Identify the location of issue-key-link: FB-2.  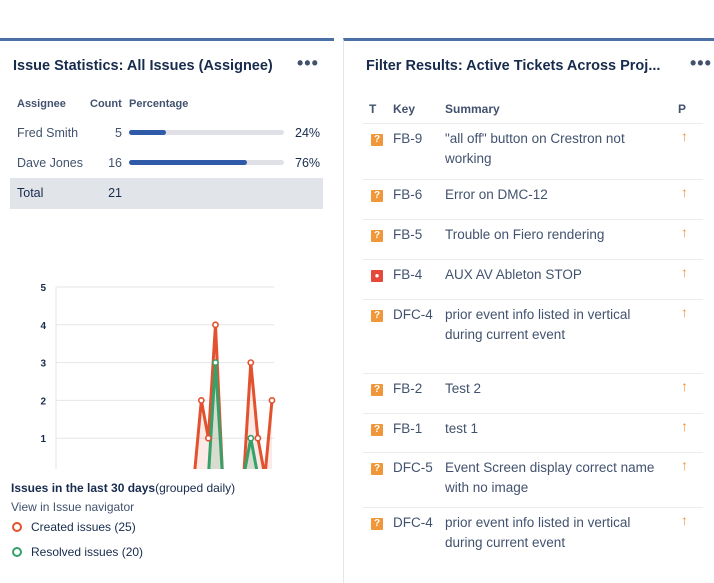
(408, 388).